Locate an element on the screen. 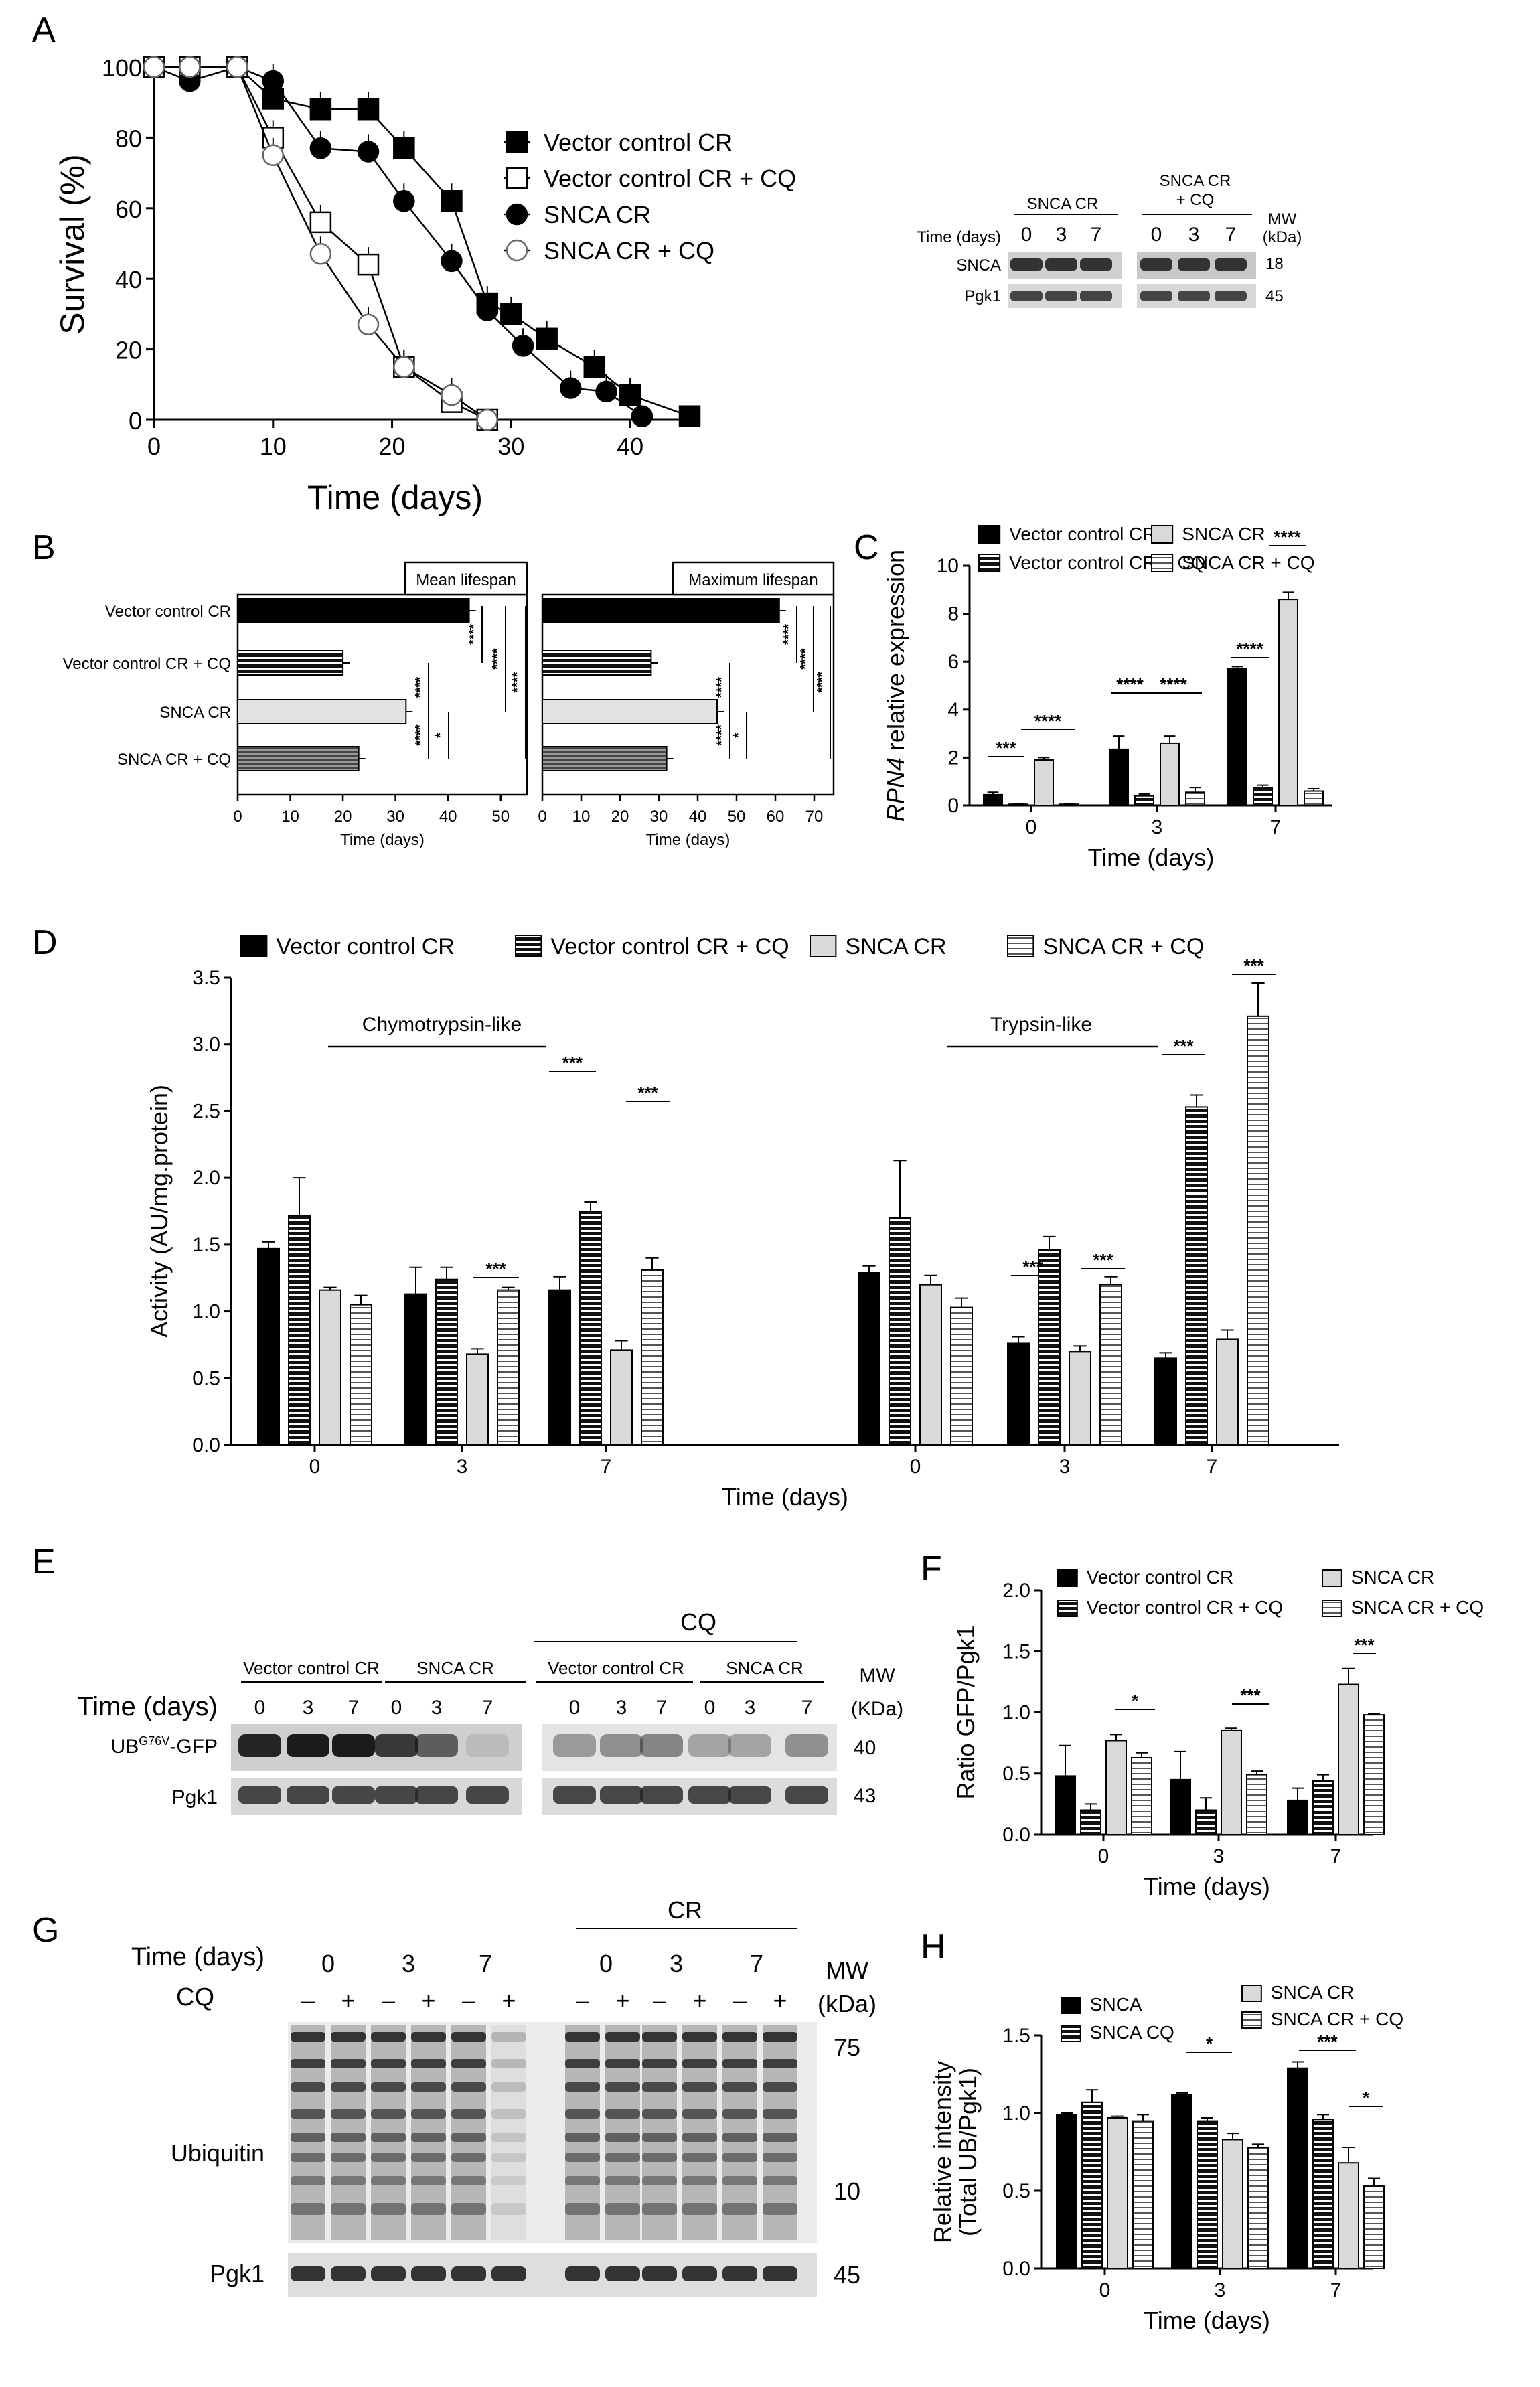 This screenshot has width=1540, height=2387. blot-mw: 40 is located at coordinates (865, 1748).